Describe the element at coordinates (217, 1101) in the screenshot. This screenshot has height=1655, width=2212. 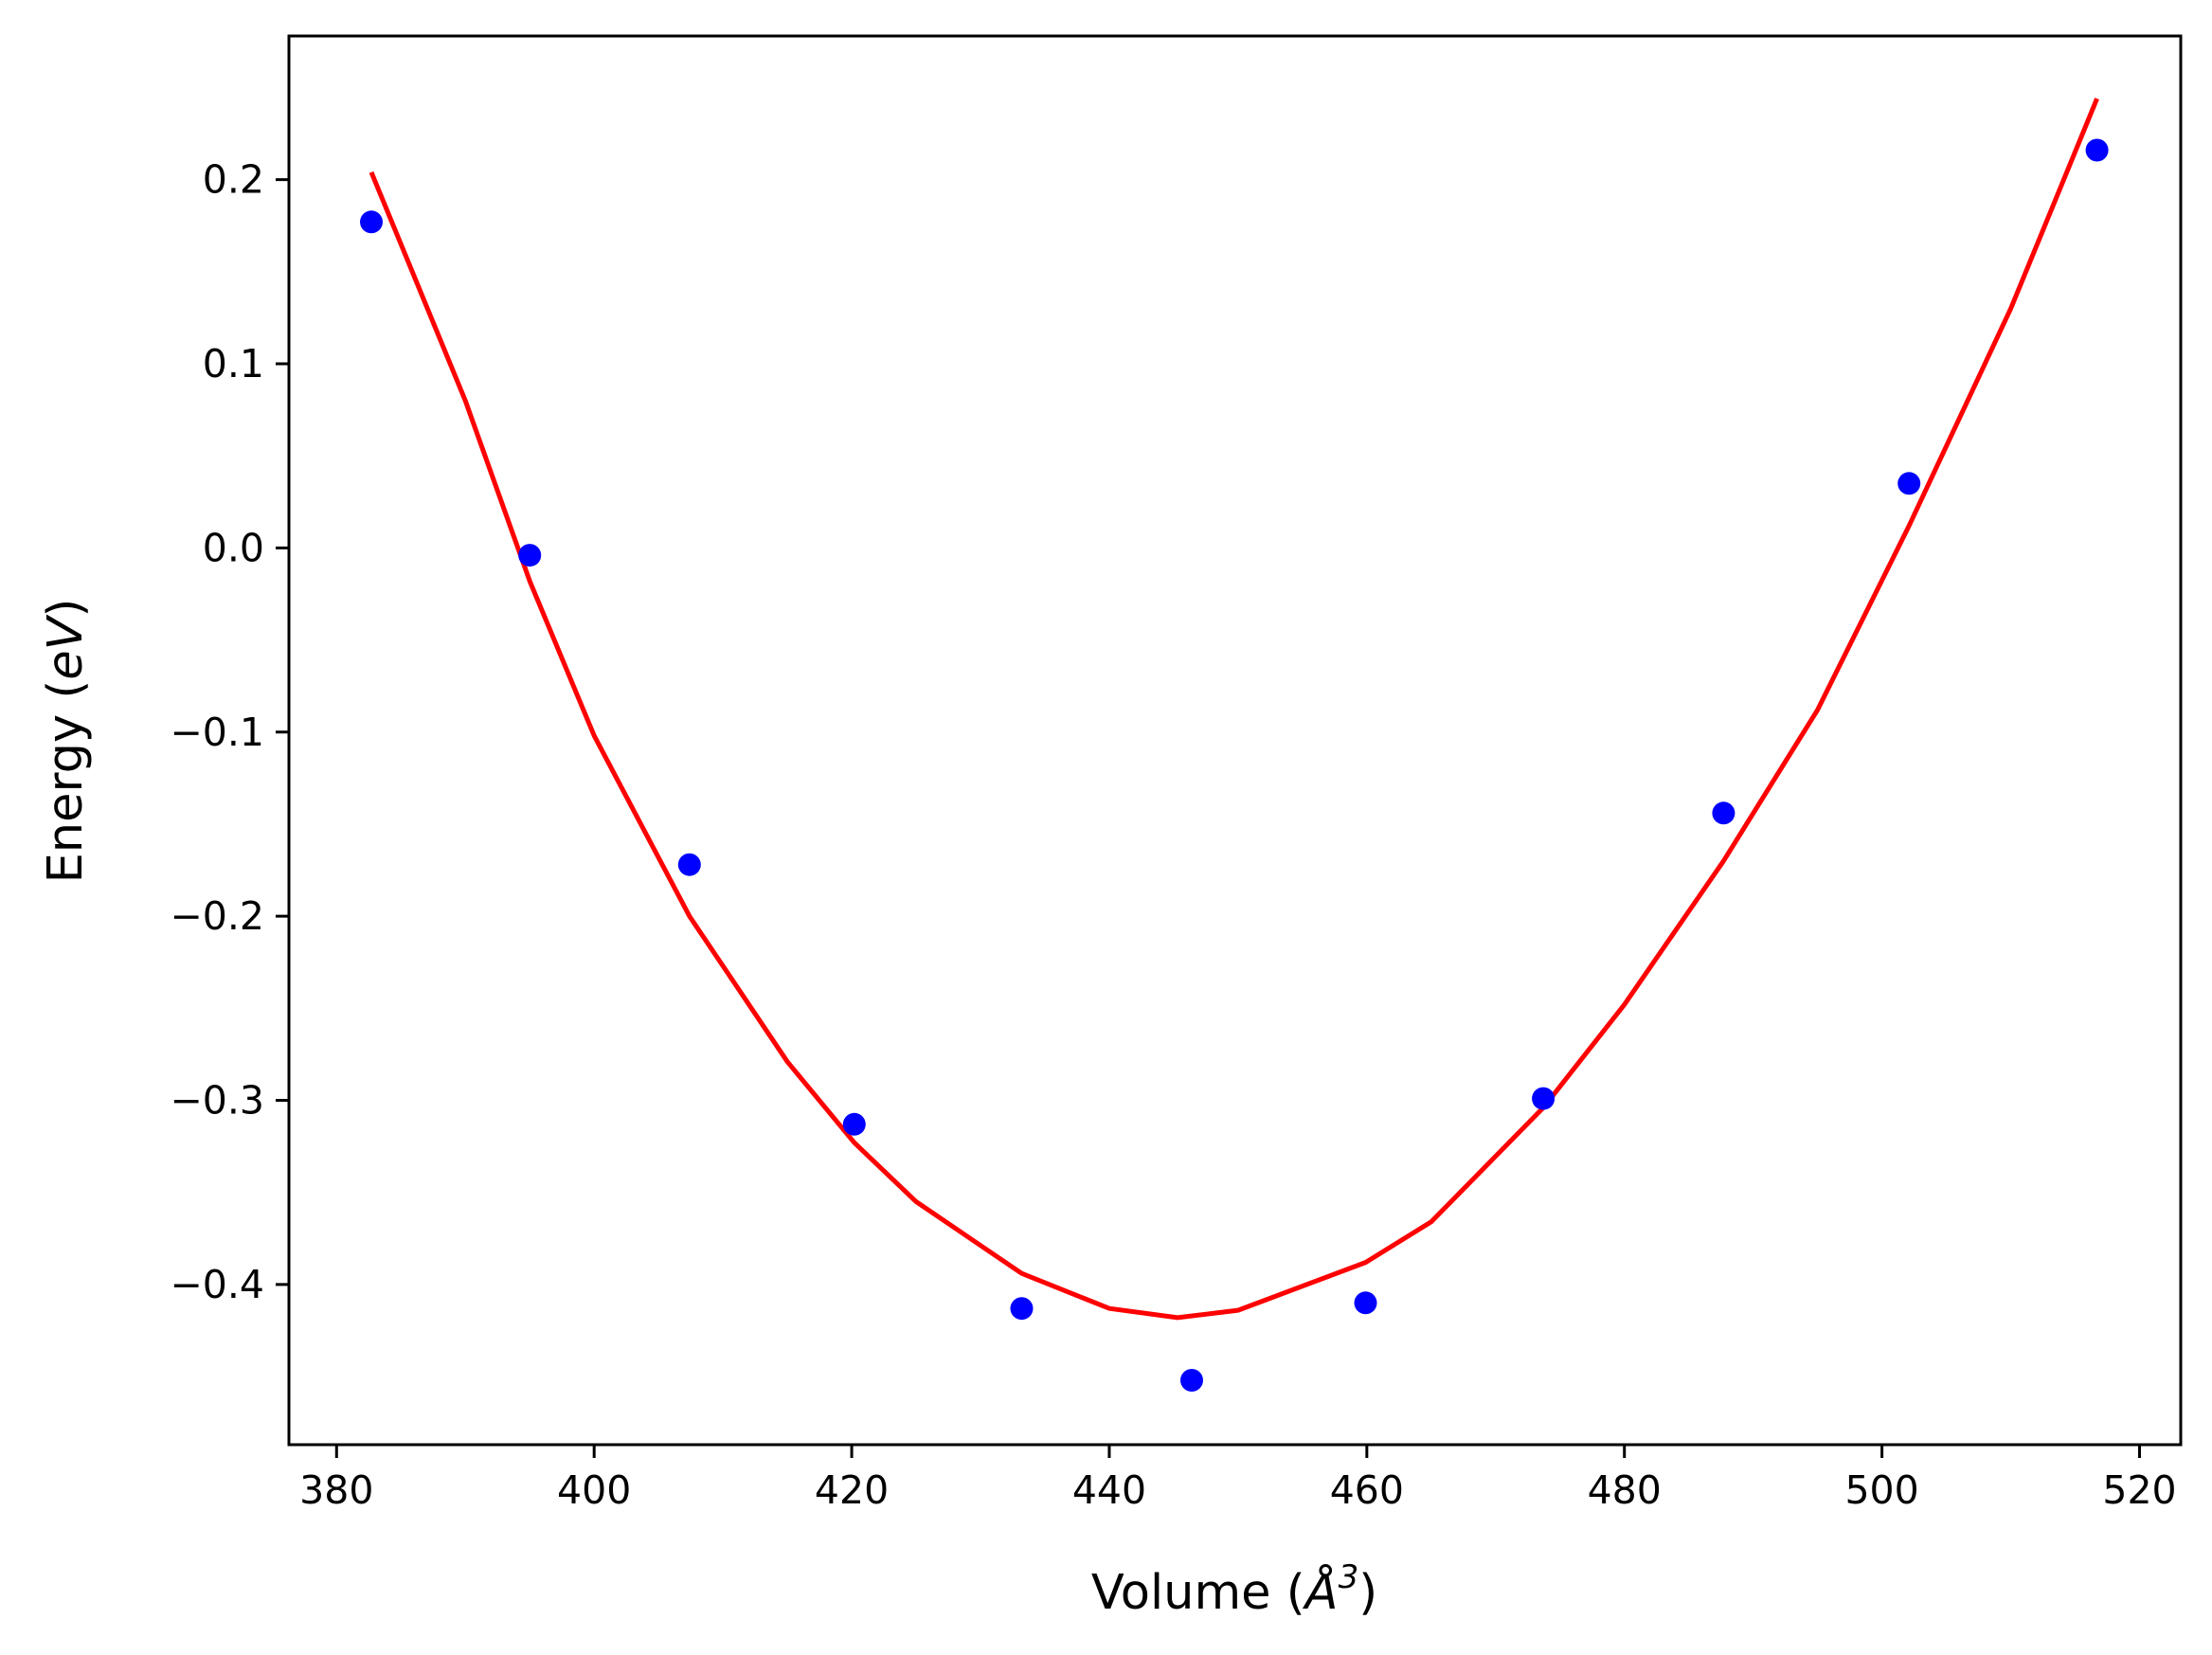
I see `y-tick-label: −0.3` at that location.